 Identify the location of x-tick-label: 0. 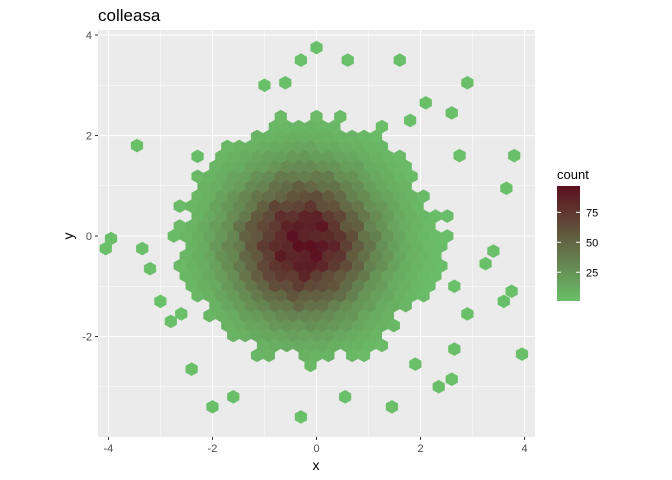
(316, 449).